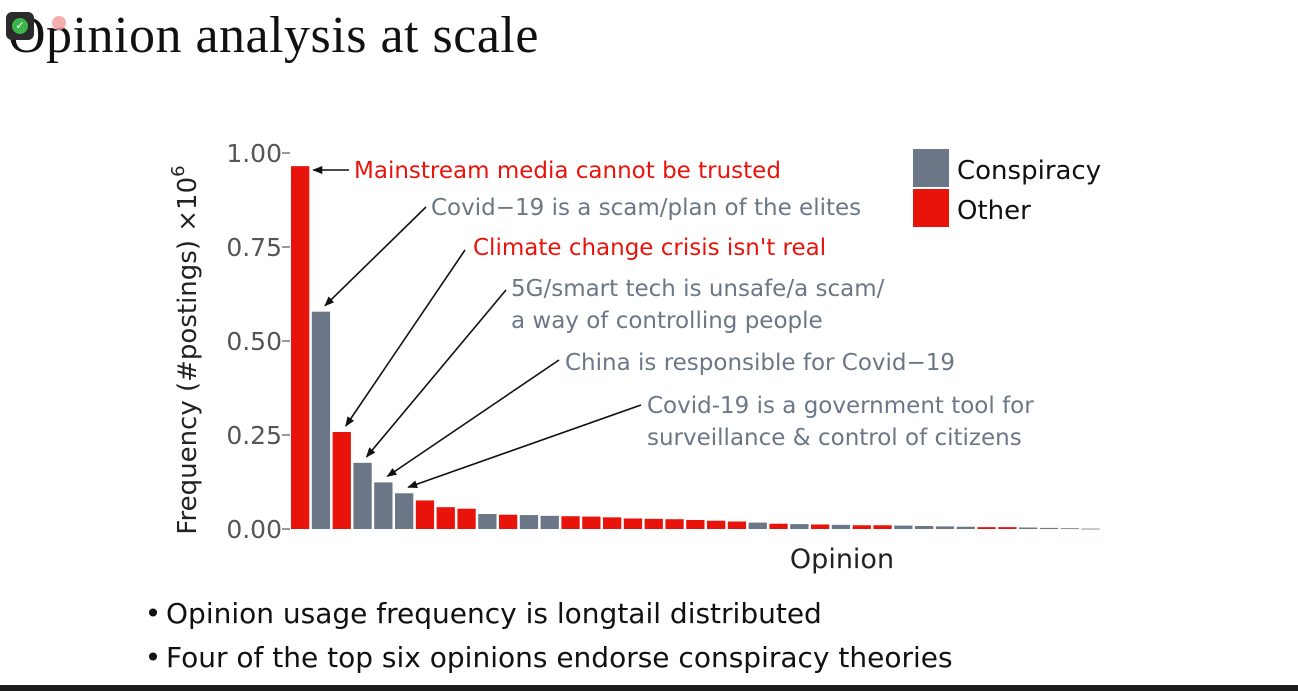 Image resolution: width=1298 pixels, height=691 pixels. I want to click on y-tick-label: 0.25, so click(254, 435).